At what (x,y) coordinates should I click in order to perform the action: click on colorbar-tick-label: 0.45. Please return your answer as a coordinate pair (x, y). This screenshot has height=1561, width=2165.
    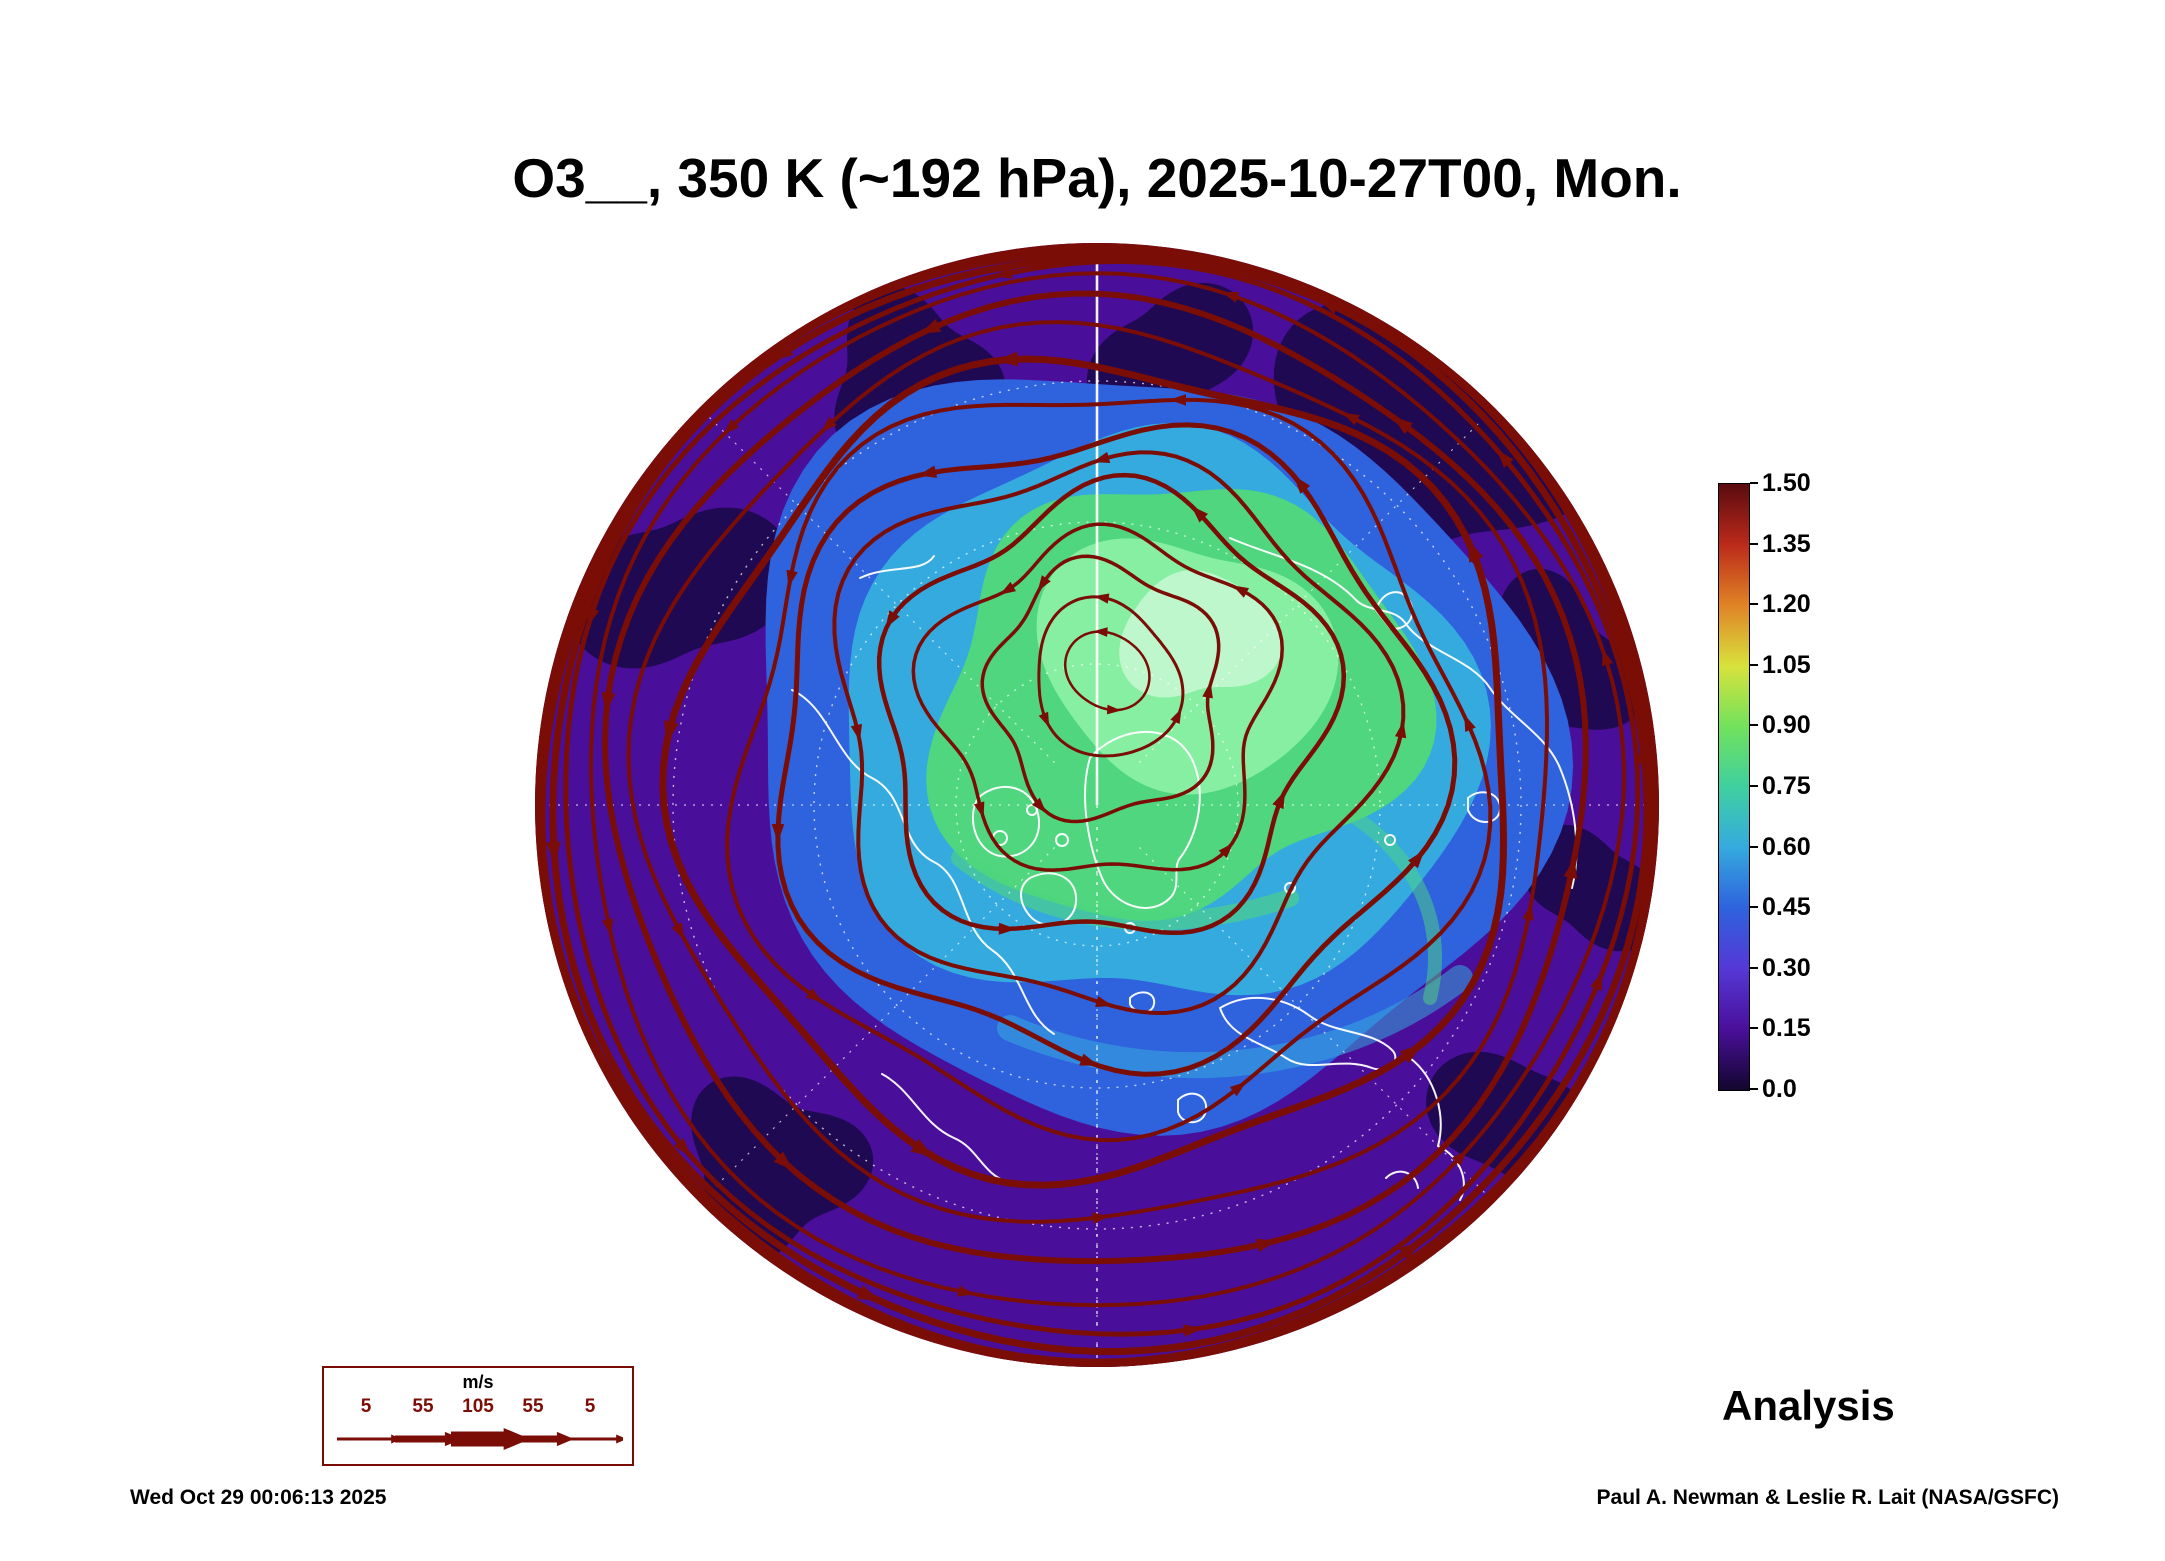
    Looking at the image, I should click on (1780, 907).